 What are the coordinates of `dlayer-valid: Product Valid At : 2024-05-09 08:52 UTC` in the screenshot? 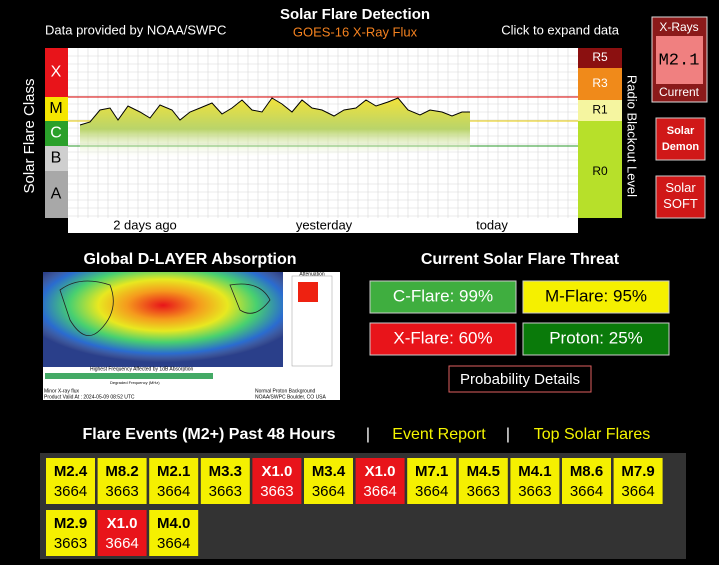 It's located at (89, 397).